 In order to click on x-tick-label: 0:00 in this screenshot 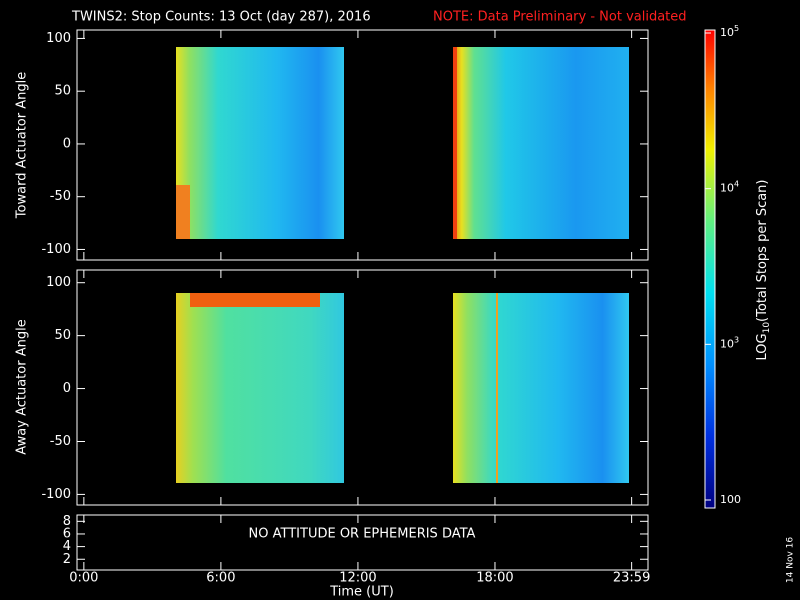, I will do `click(83, 578)`.